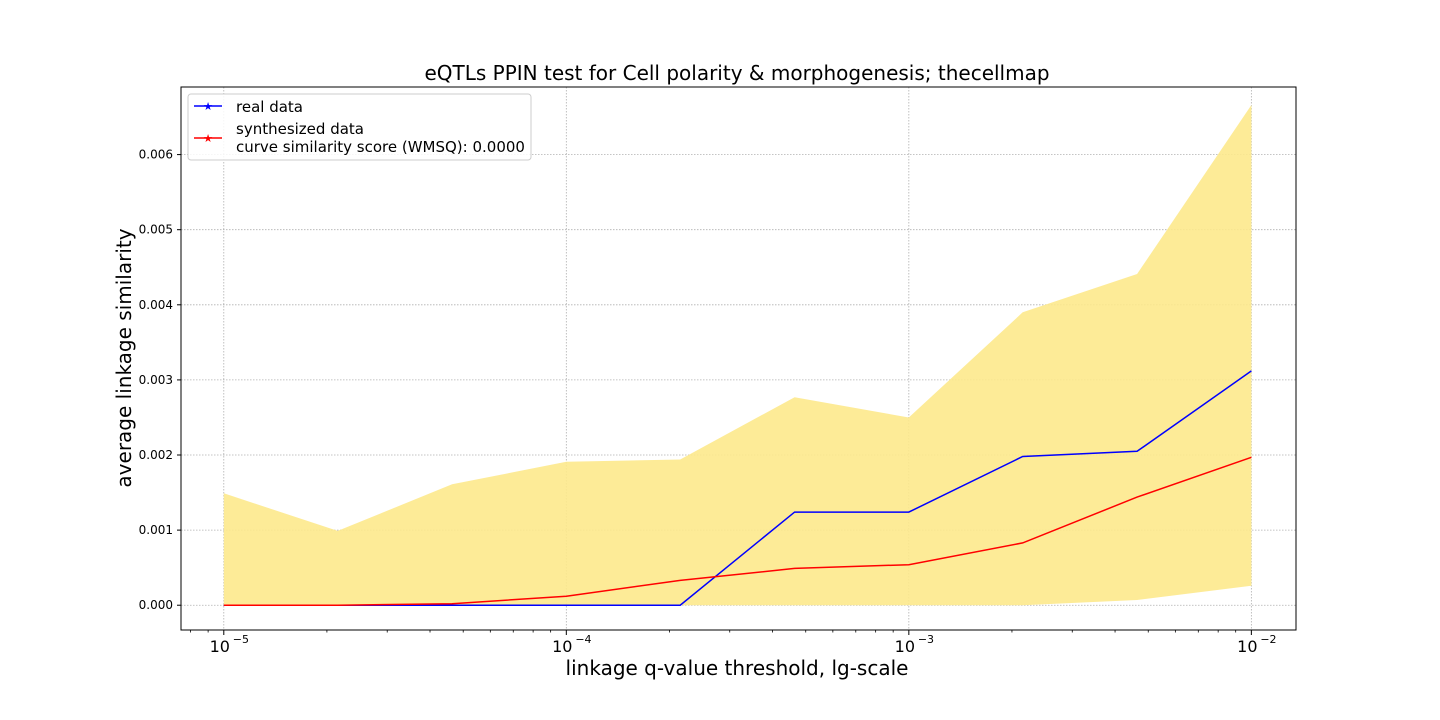  I want to click on x-tick-label-exponent: −2, so click(1268, 639).